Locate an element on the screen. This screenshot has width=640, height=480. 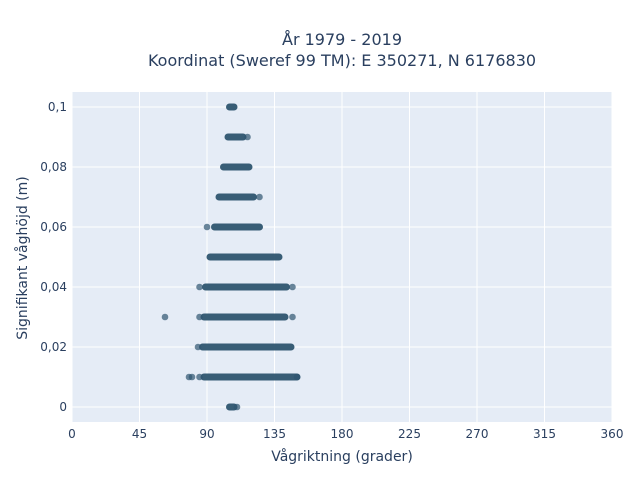
x-tick-label: 90 is located at coordinates (206, 434).